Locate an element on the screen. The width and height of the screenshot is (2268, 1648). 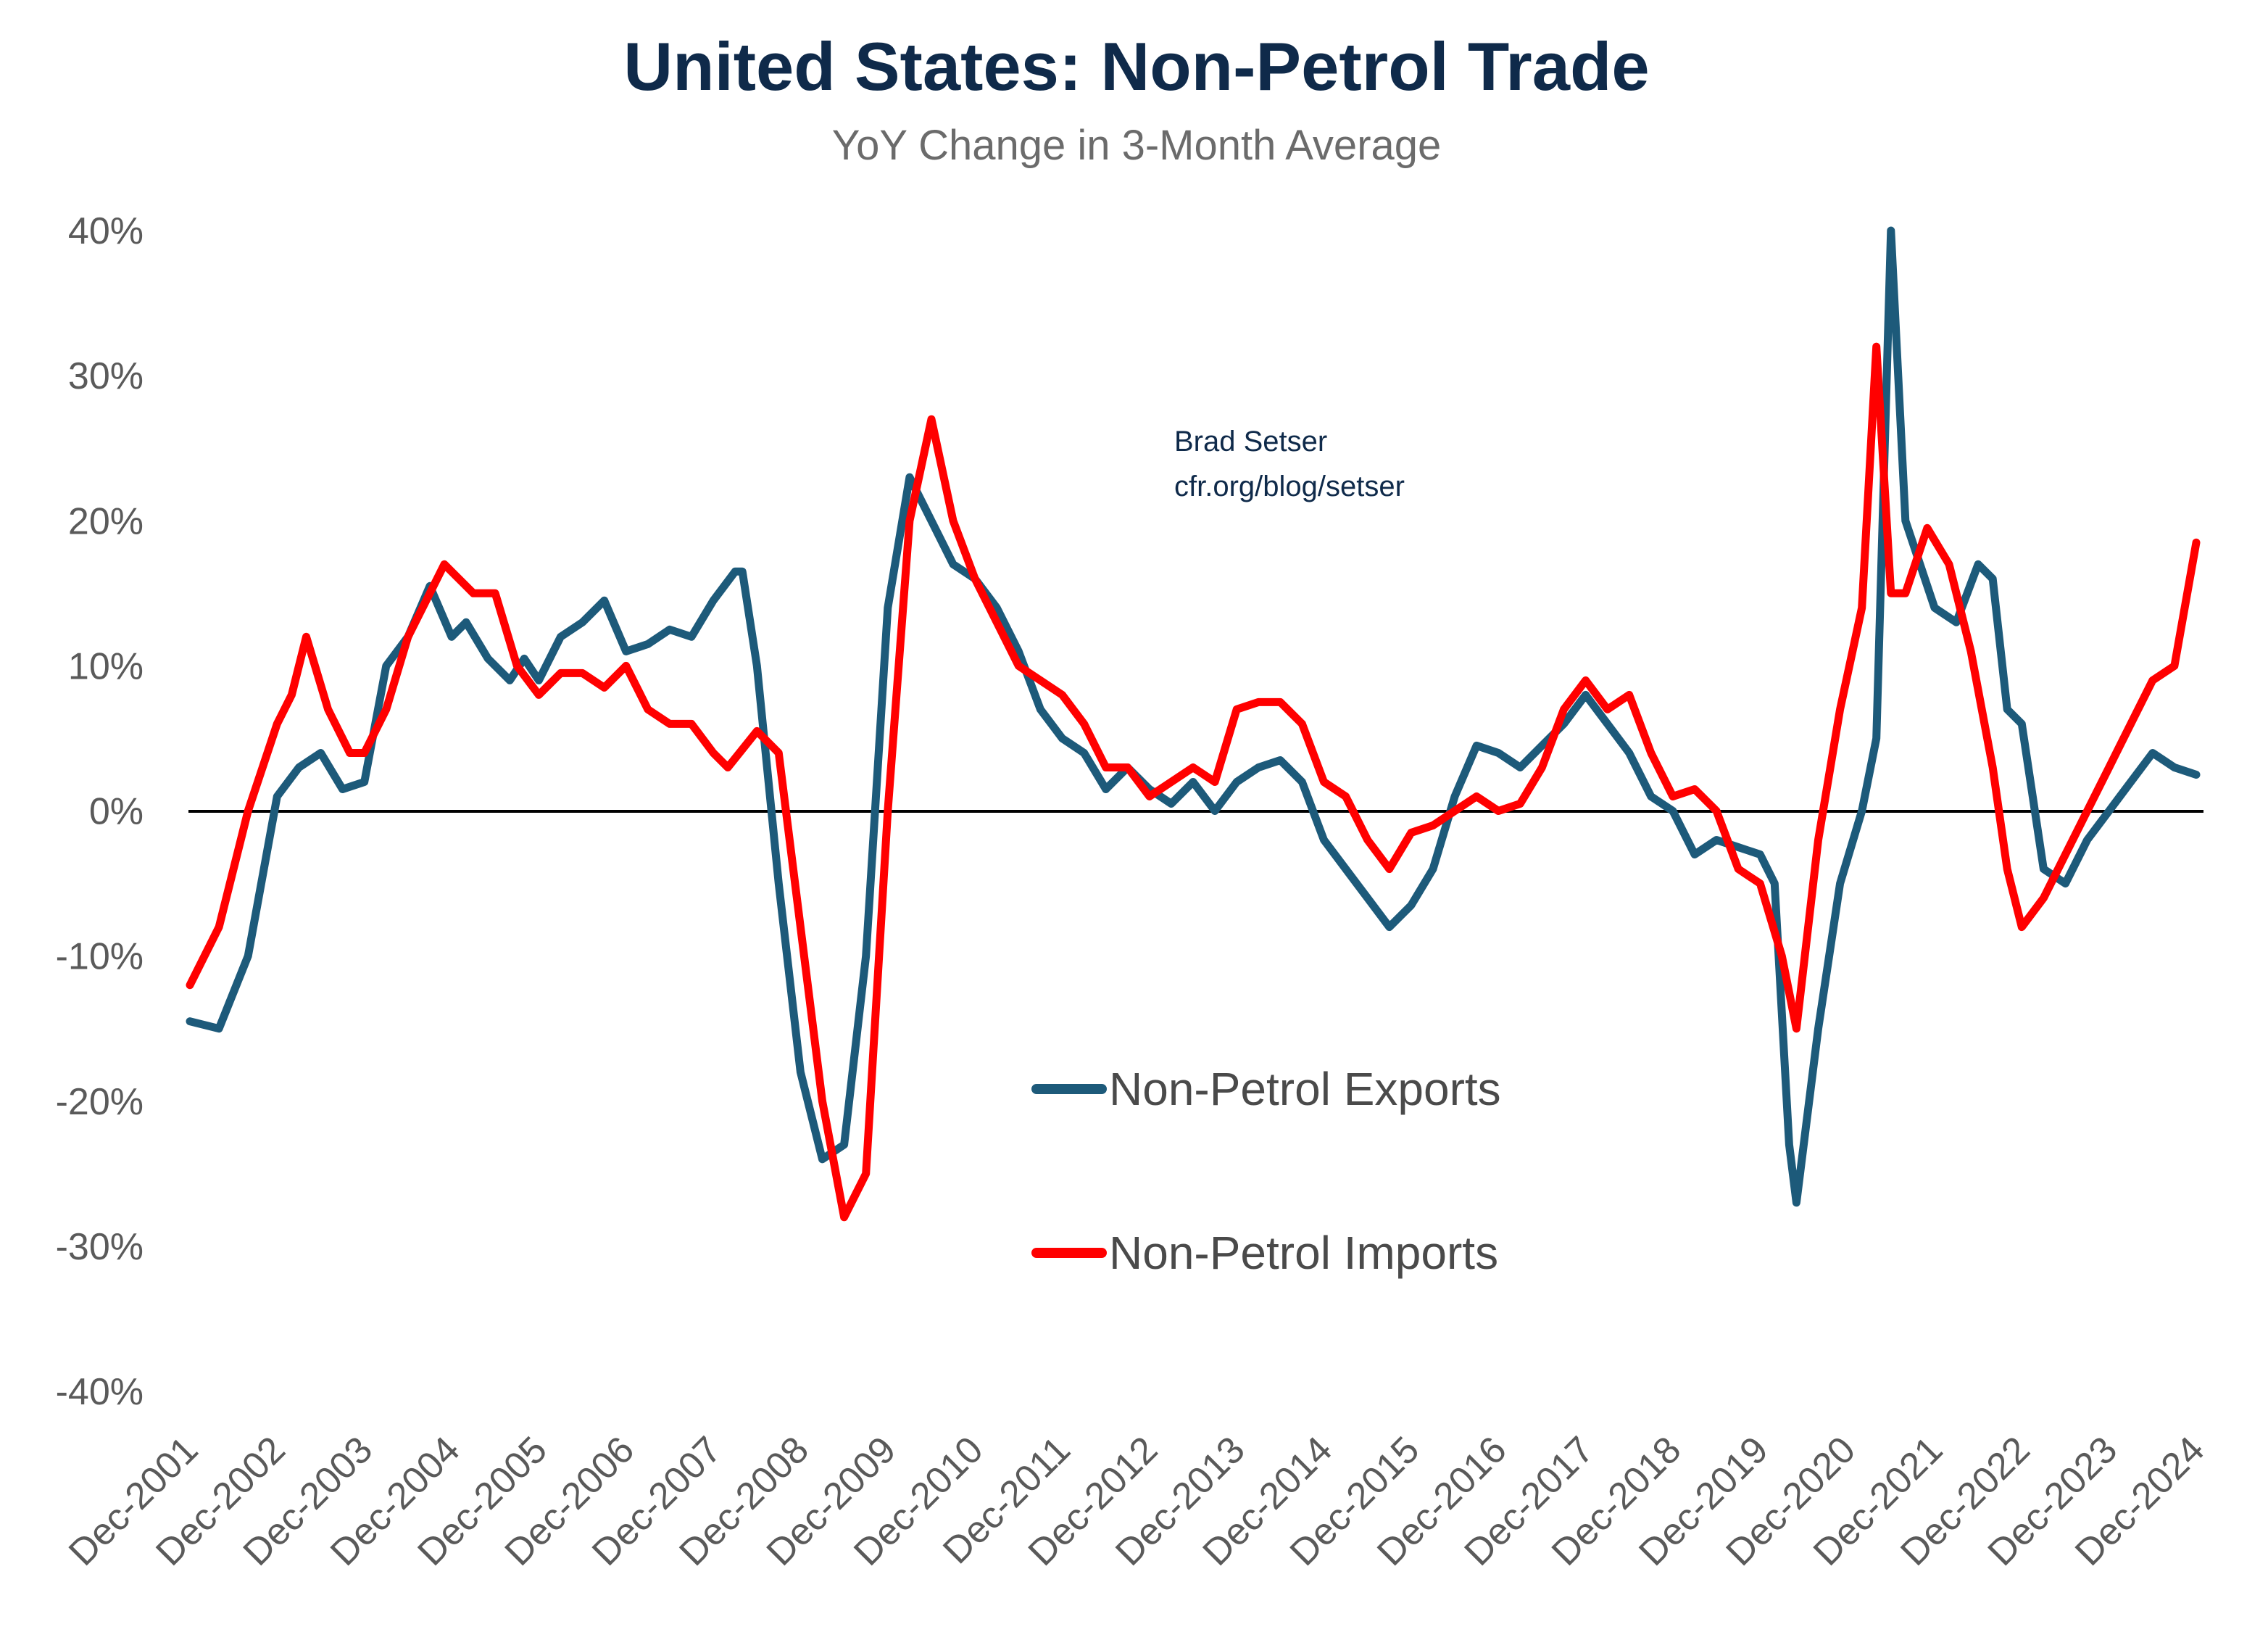
annotation-author: Brad Setser is located at coordinates (1250, 441).